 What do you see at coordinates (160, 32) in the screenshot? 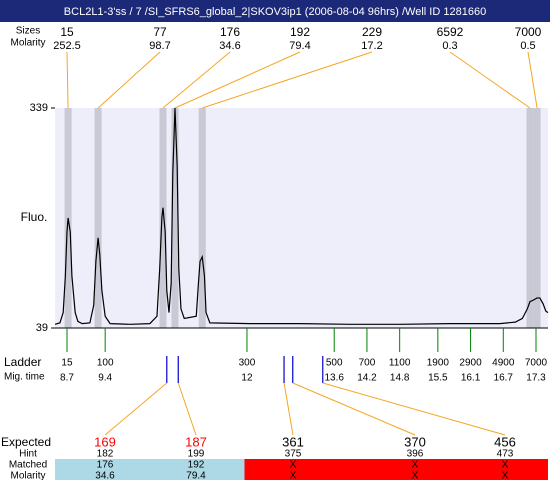
I see `peak-size: 77` at bounding box center [160, 32].